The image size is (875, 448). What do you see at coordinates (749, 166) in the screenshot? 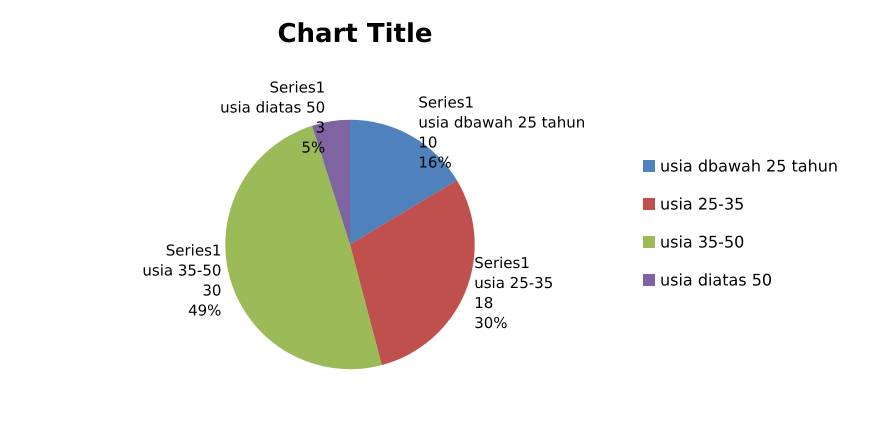
I see `legend-label: usia dbawah 25 tahun` at bounding box center [749, 166].